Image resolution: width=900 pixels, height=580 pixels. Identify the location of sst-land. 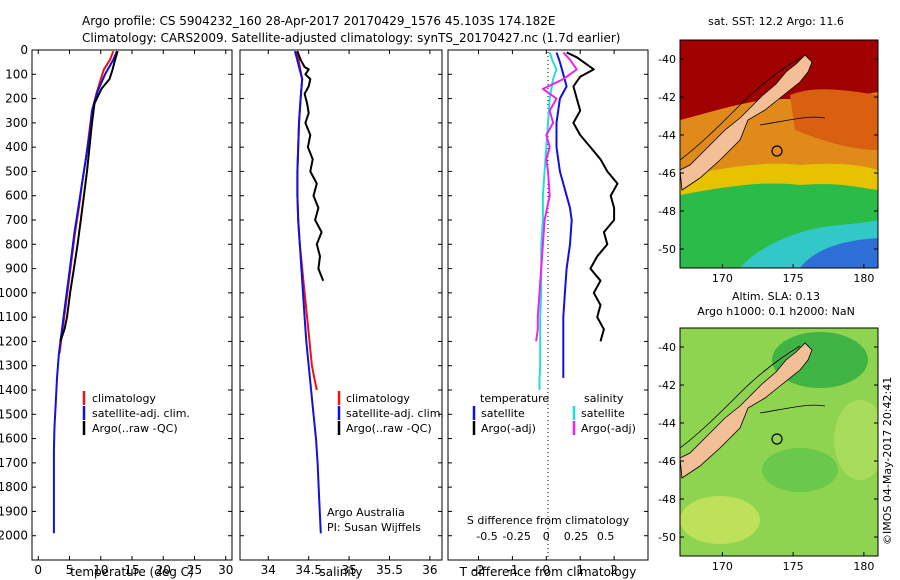
(746, 122).